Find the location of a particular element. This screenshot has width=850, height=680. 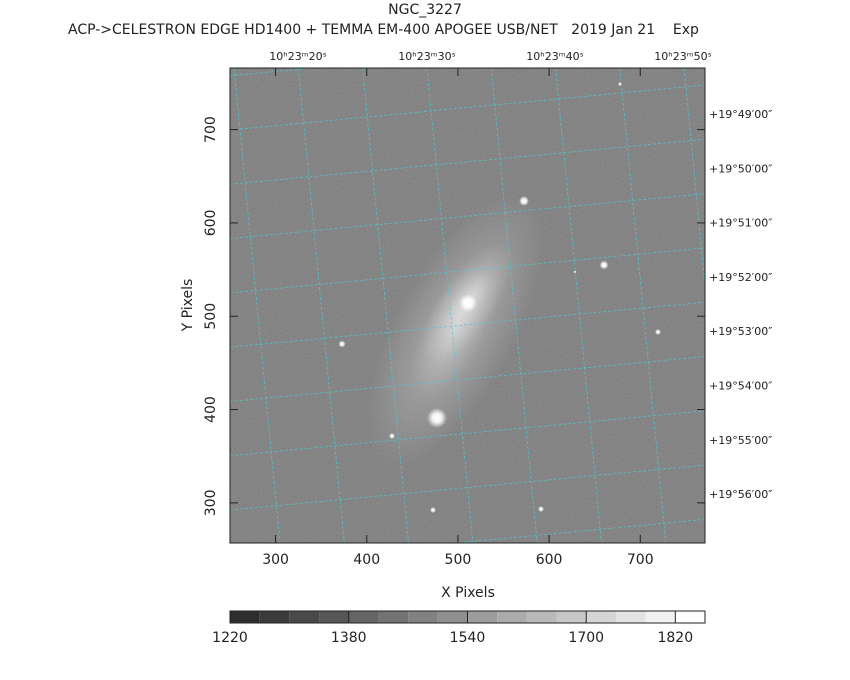

y-tick-label: 300 is located at coordinates (211, 503).